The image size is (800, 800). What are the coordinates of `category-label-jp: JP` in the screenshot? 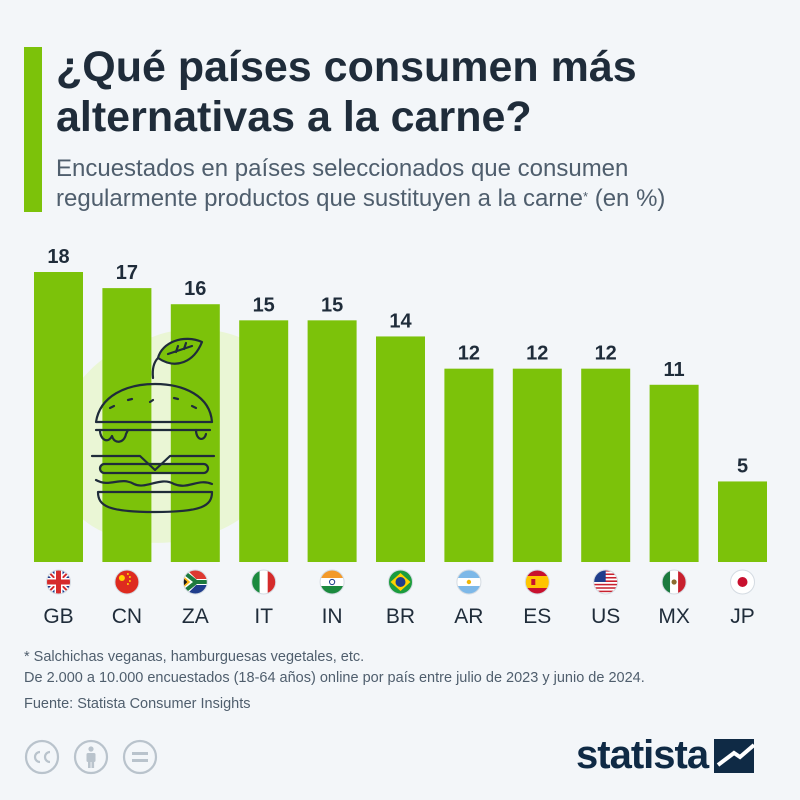 It's located at (742, 616).